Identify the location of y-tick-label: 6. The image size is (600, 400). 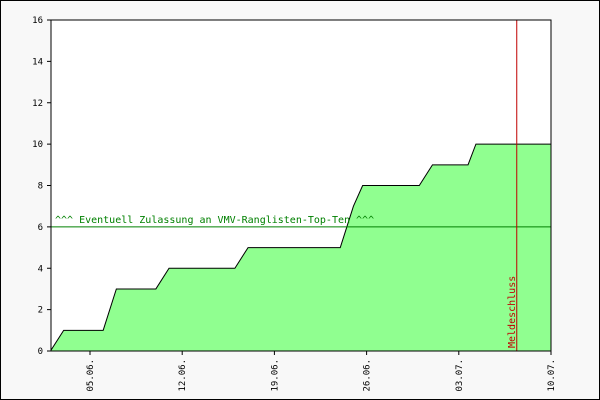
(40, 228).